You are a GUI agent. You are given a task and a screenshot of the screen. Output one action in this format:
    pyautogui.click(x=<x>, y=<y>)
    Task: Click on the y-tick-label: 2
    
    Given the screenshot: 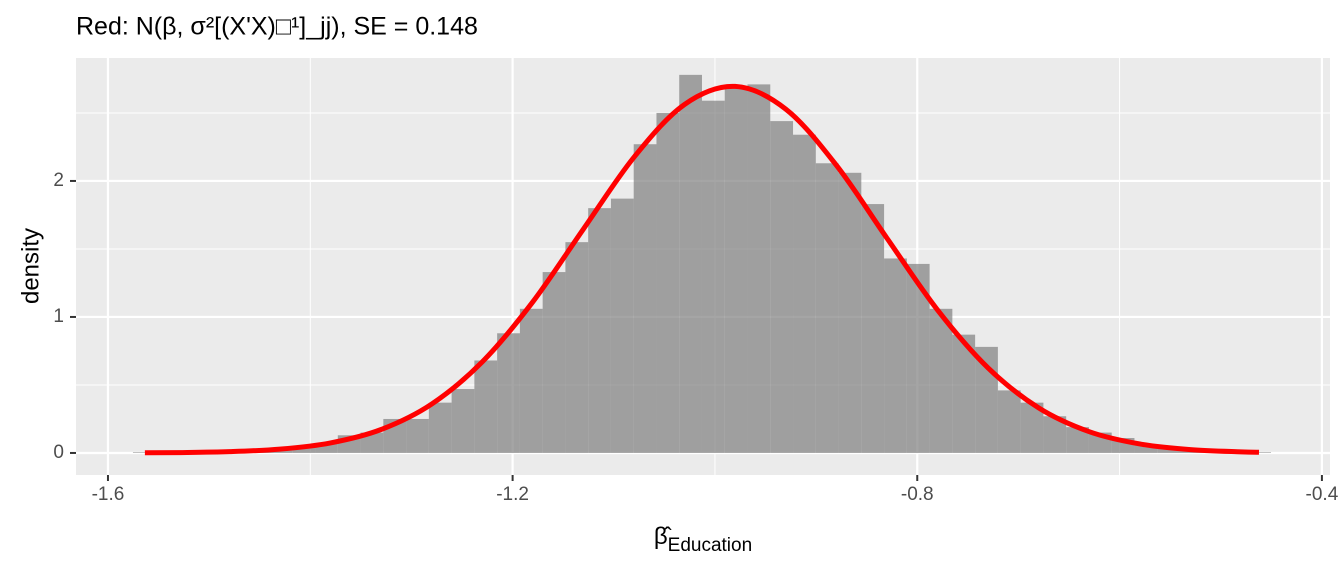 What is the action you would take?
    pyautogui.click(x=58, y=180)
    